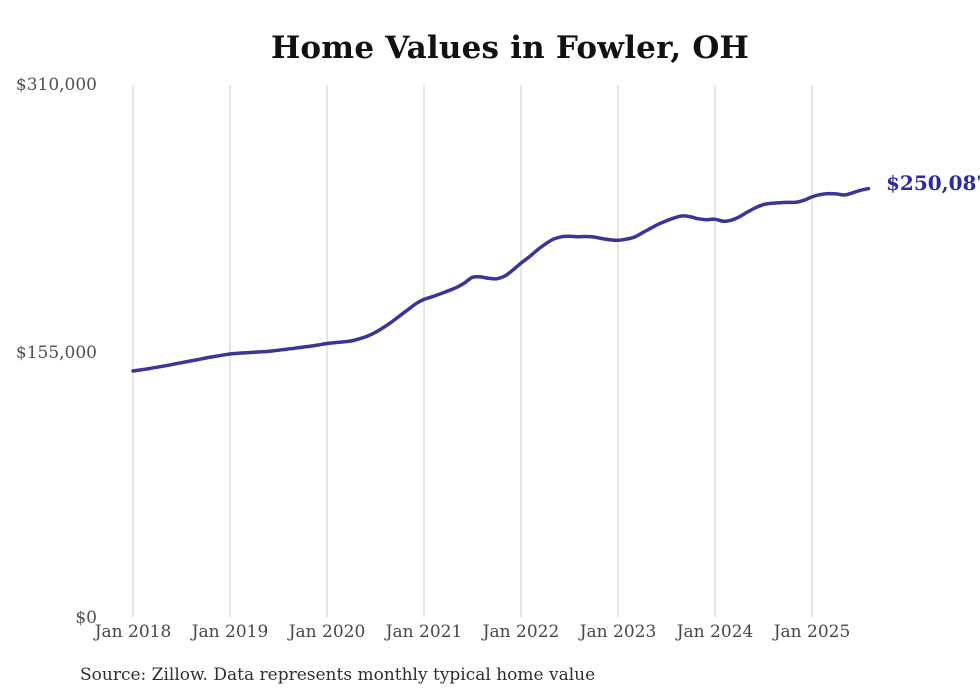  I want to click on y-axis-label-155000: $155,000, so click(56, 353).